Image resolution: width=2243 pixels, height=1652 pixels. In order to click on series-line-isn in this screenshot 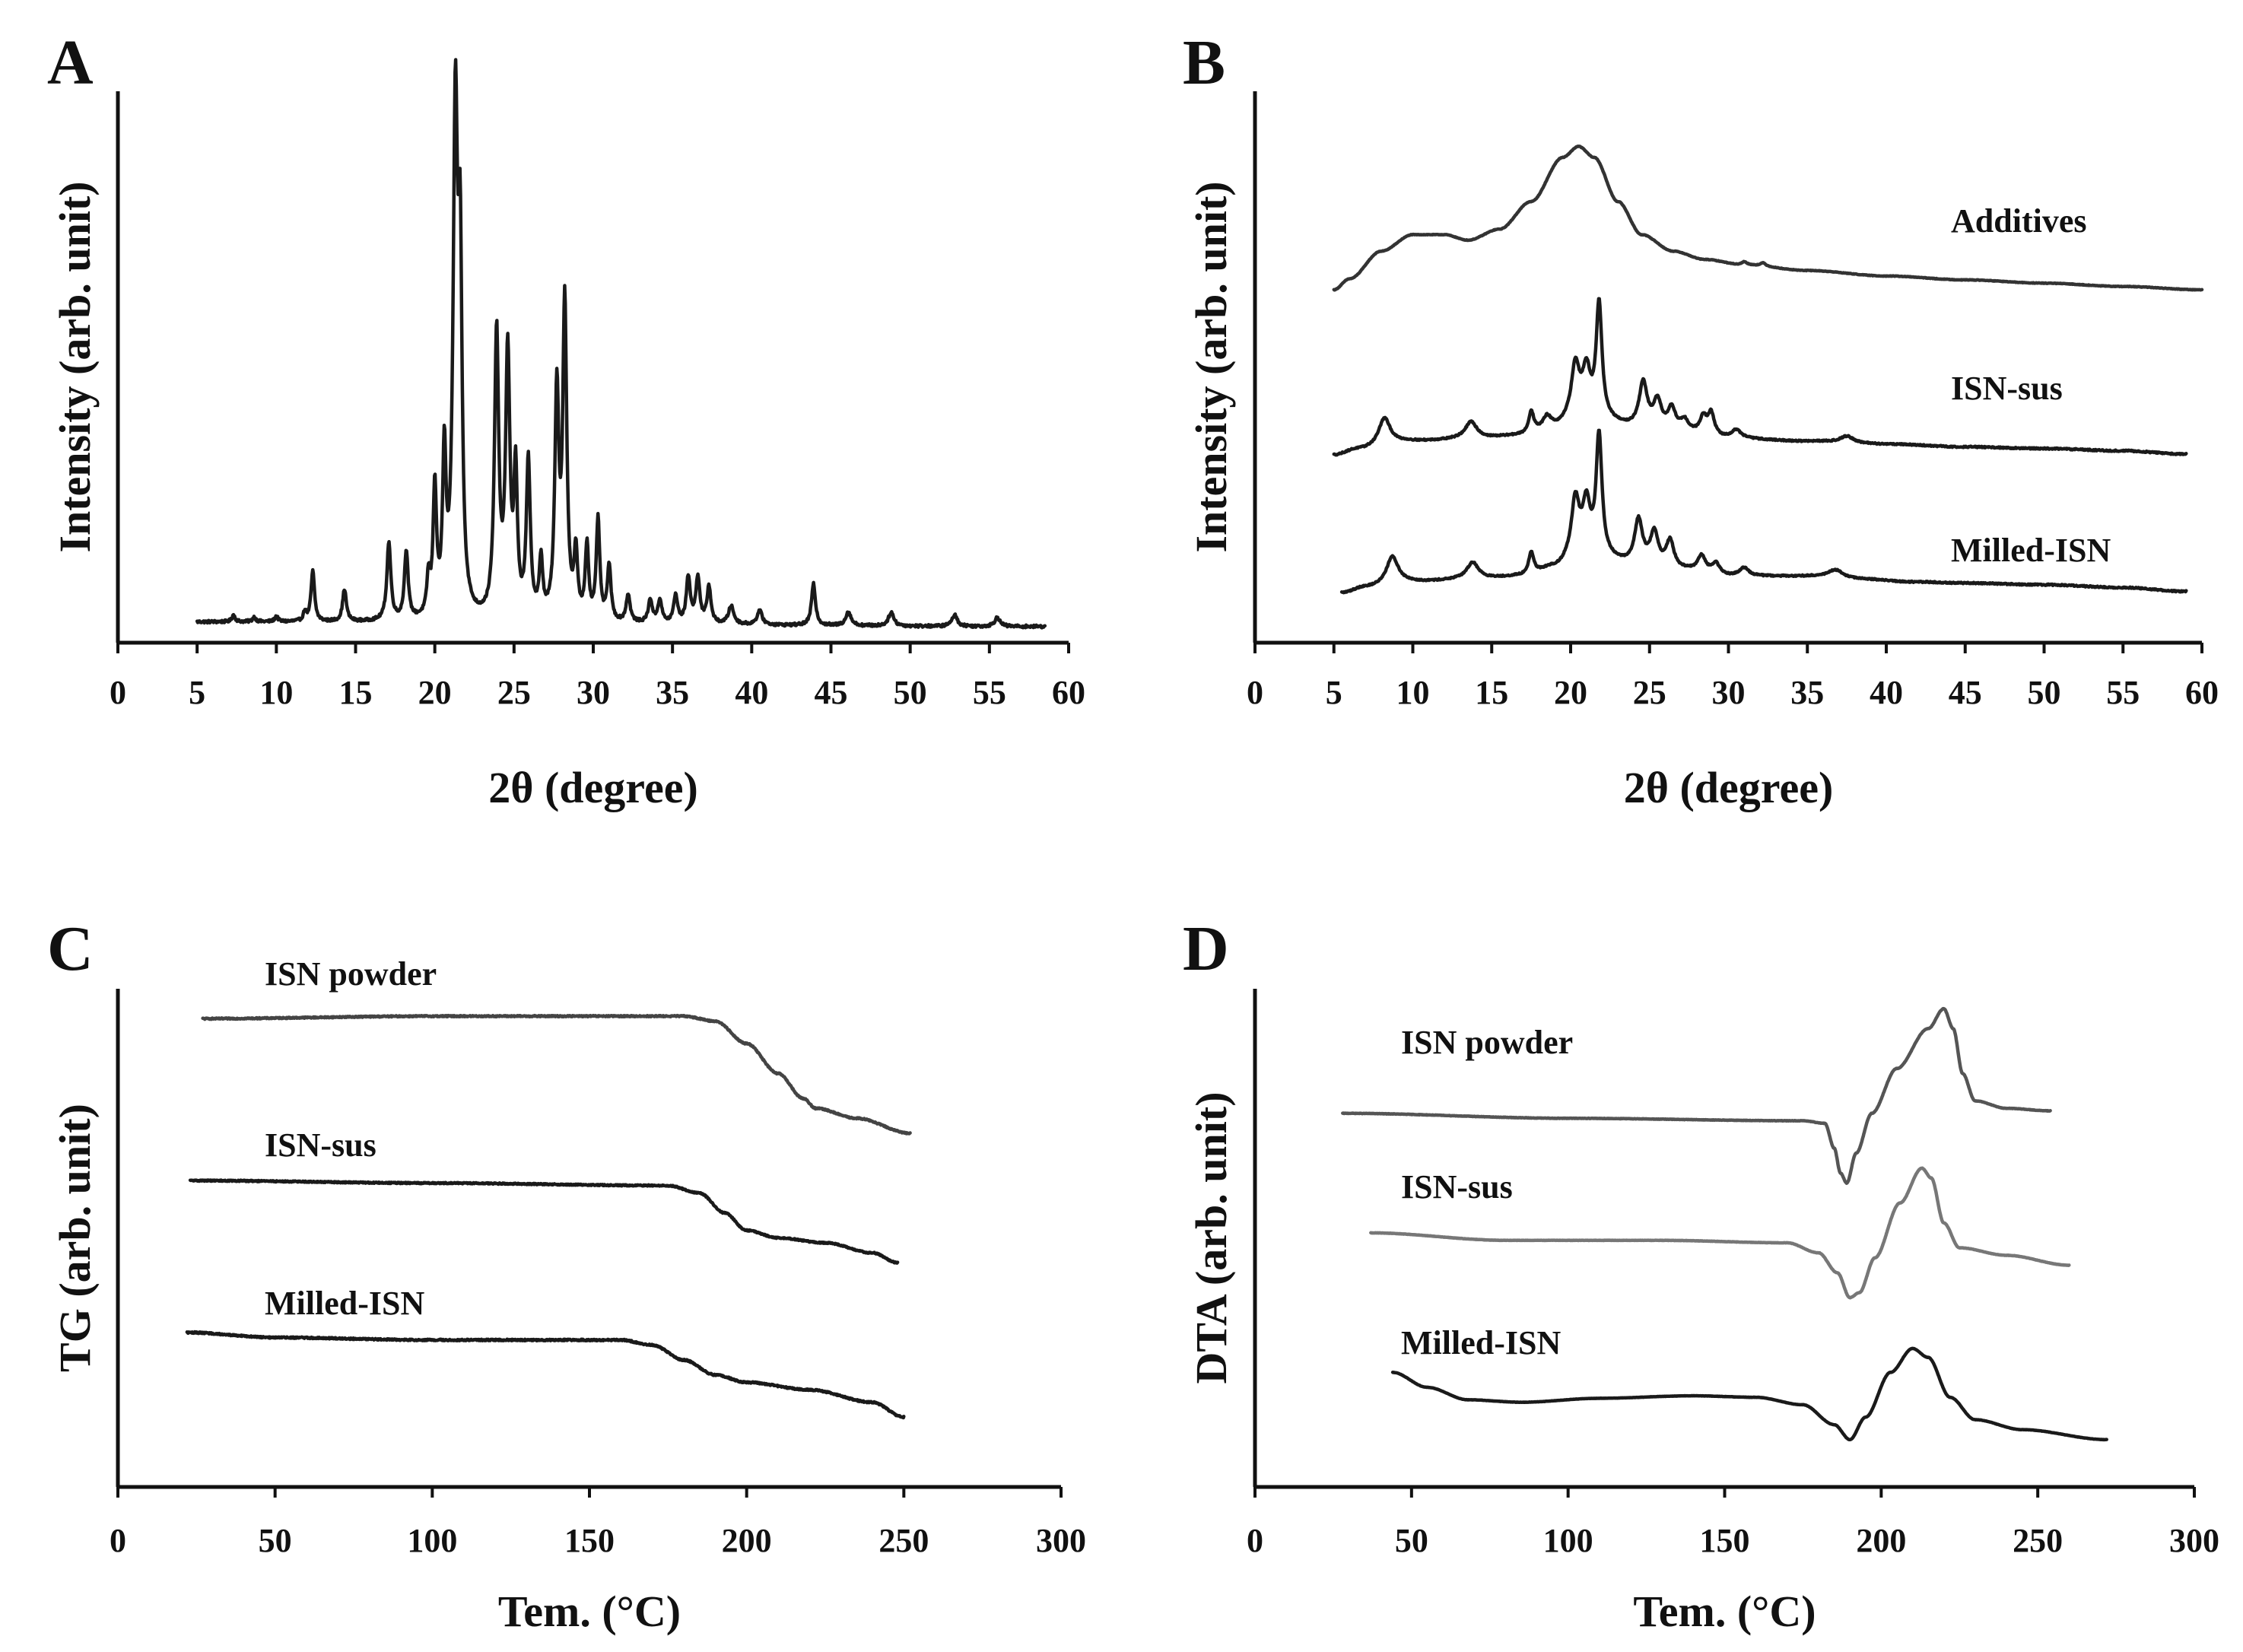, I will do `click(621, 344)`.